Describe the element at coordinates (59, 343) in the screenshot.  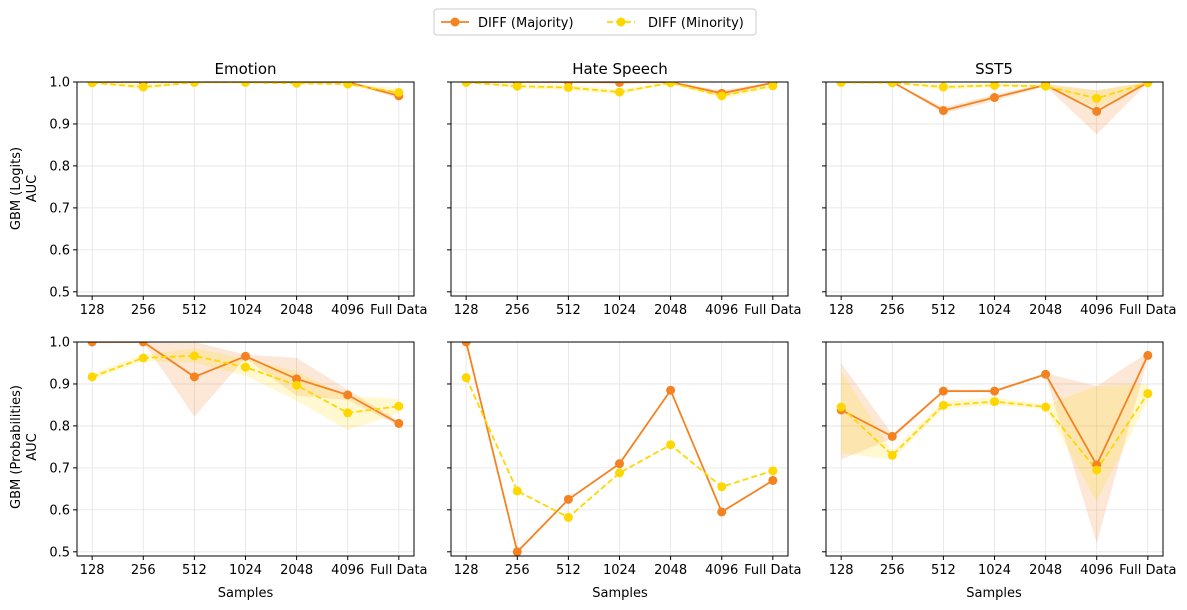
I see `ytick-label-emotion-probs-5: 1.0` at that location.